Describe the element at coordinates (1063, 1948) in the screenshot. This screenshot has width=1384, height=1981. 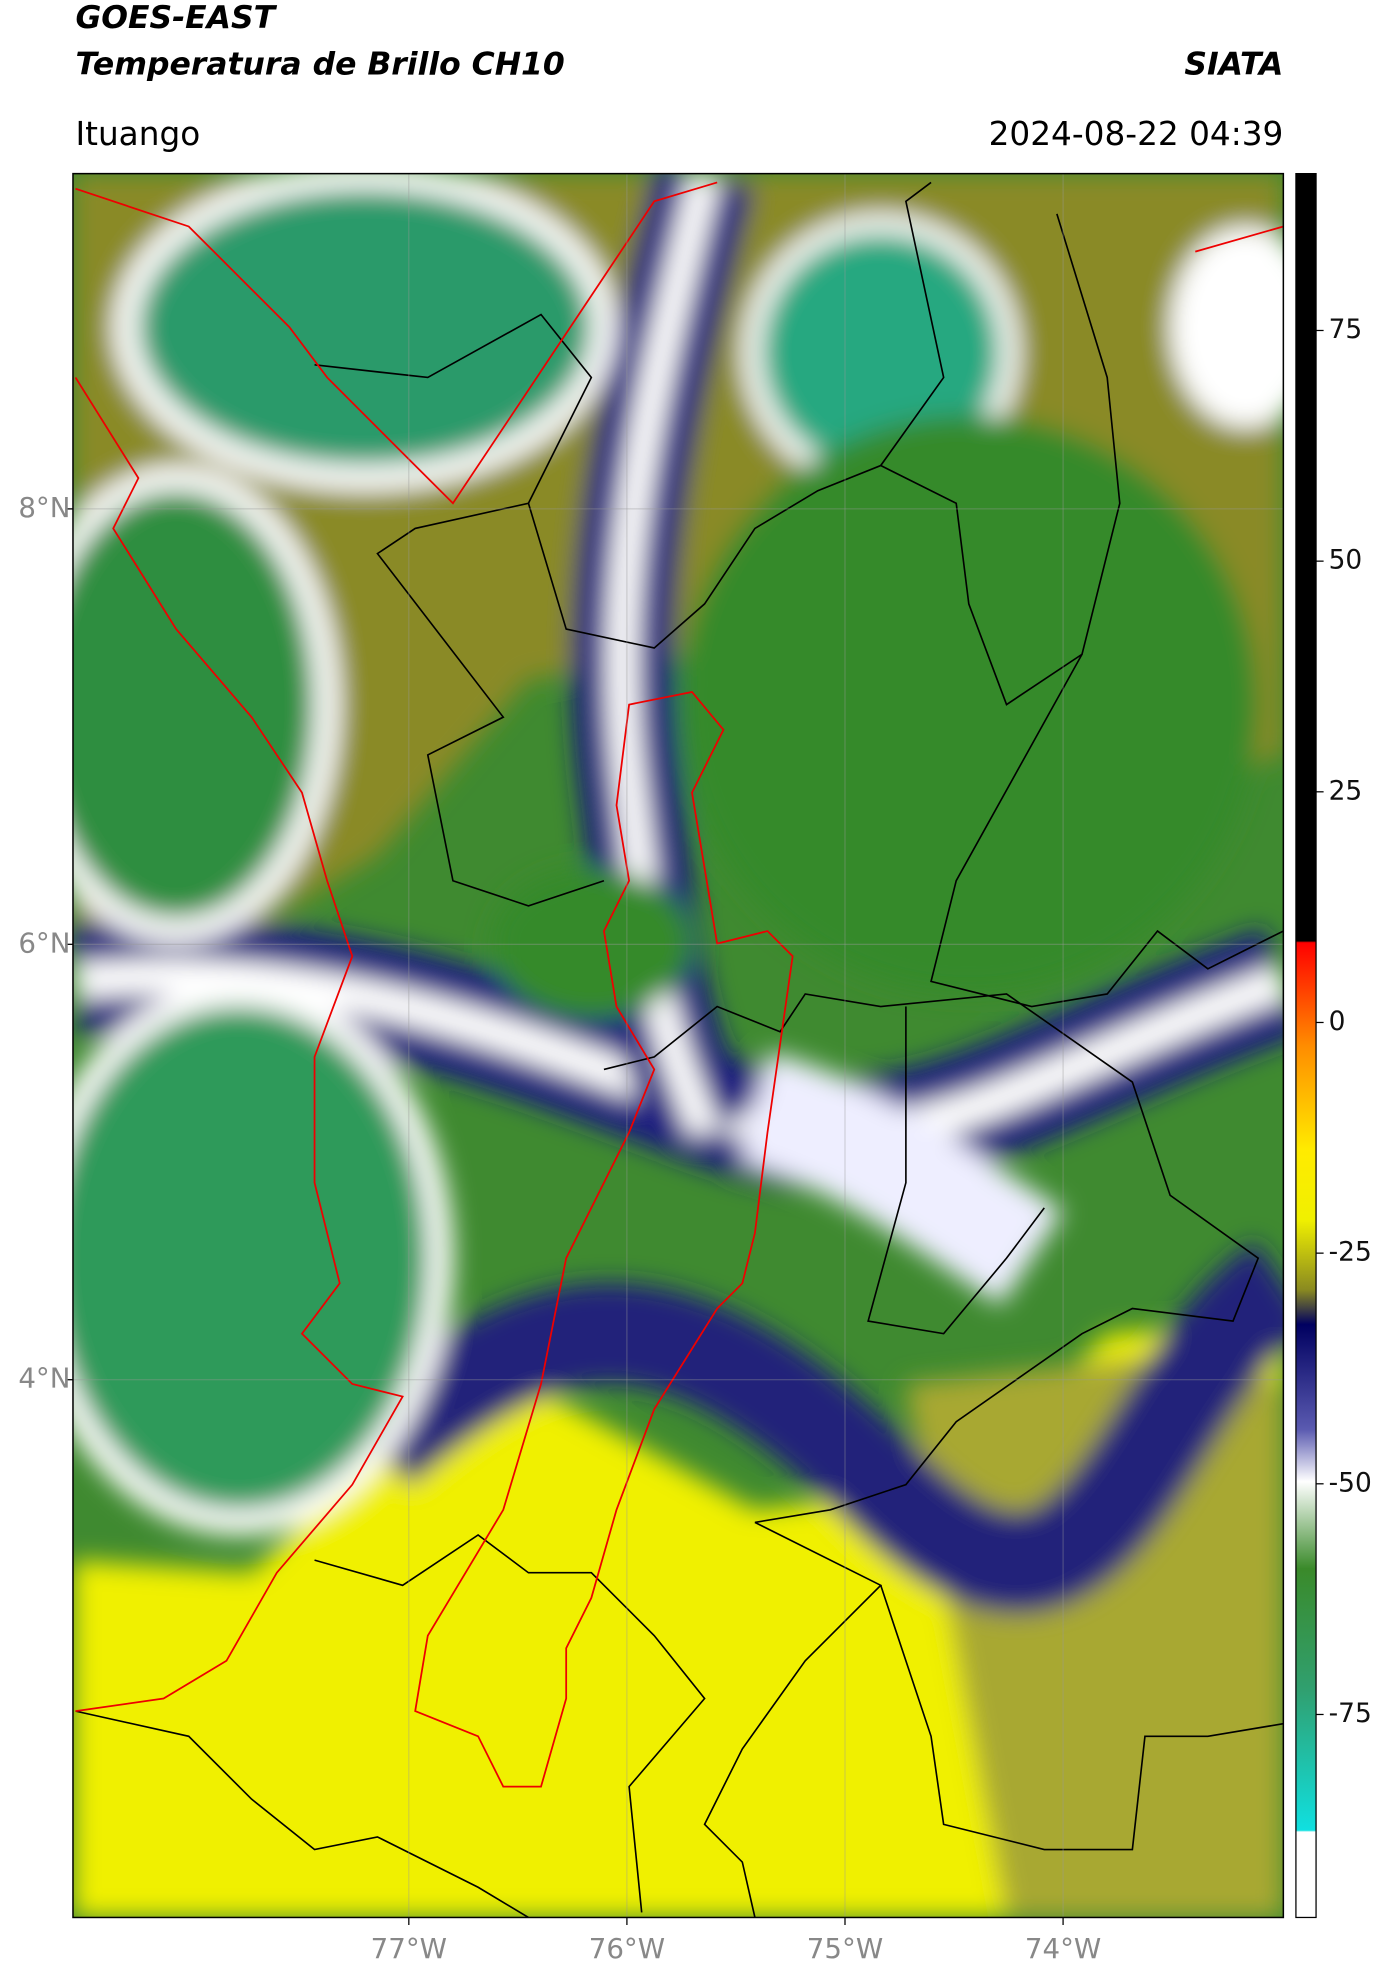
I see `x-tick-label: 74°W` at that location.